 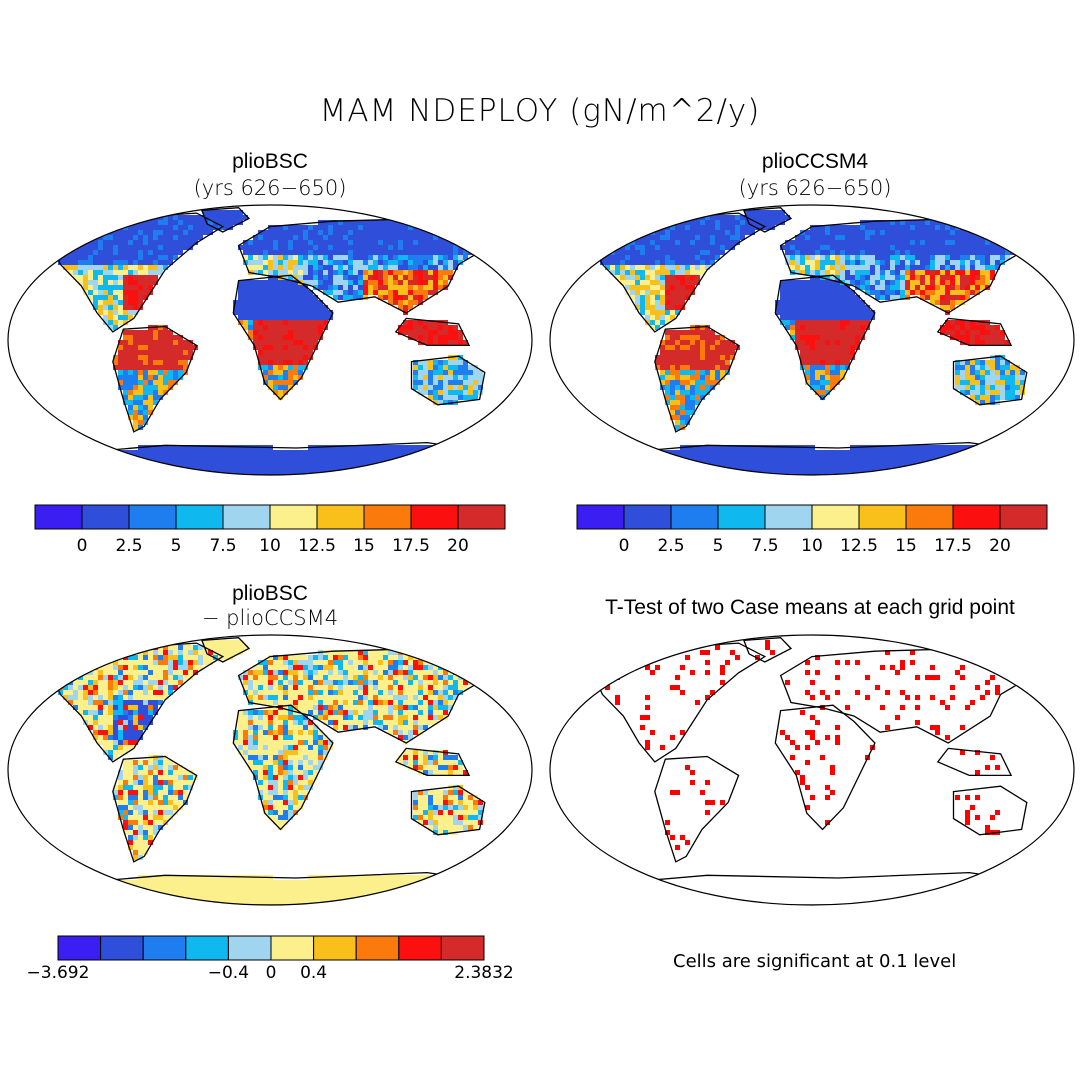 I want to click on colorbar-ticks-difference: −3.692 −0.4 0 0.4 2.3832, so click(x=270, y=974).